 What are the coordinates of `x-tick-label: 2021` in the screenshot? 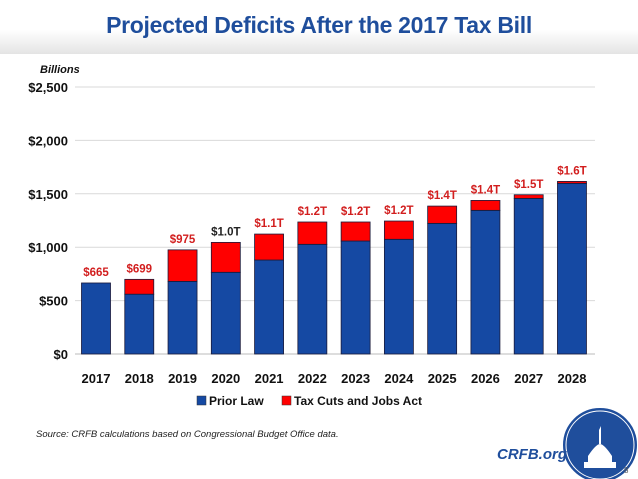 It's located at (269, 378).